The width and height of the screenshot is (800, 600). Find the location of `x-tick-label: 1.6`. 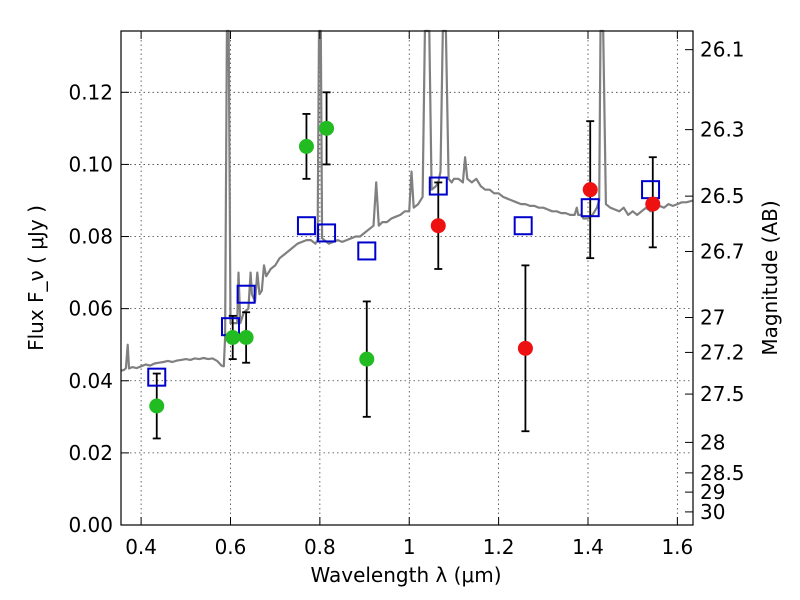

x-tick-label: 1.6 is located at coordinates (677, 547).